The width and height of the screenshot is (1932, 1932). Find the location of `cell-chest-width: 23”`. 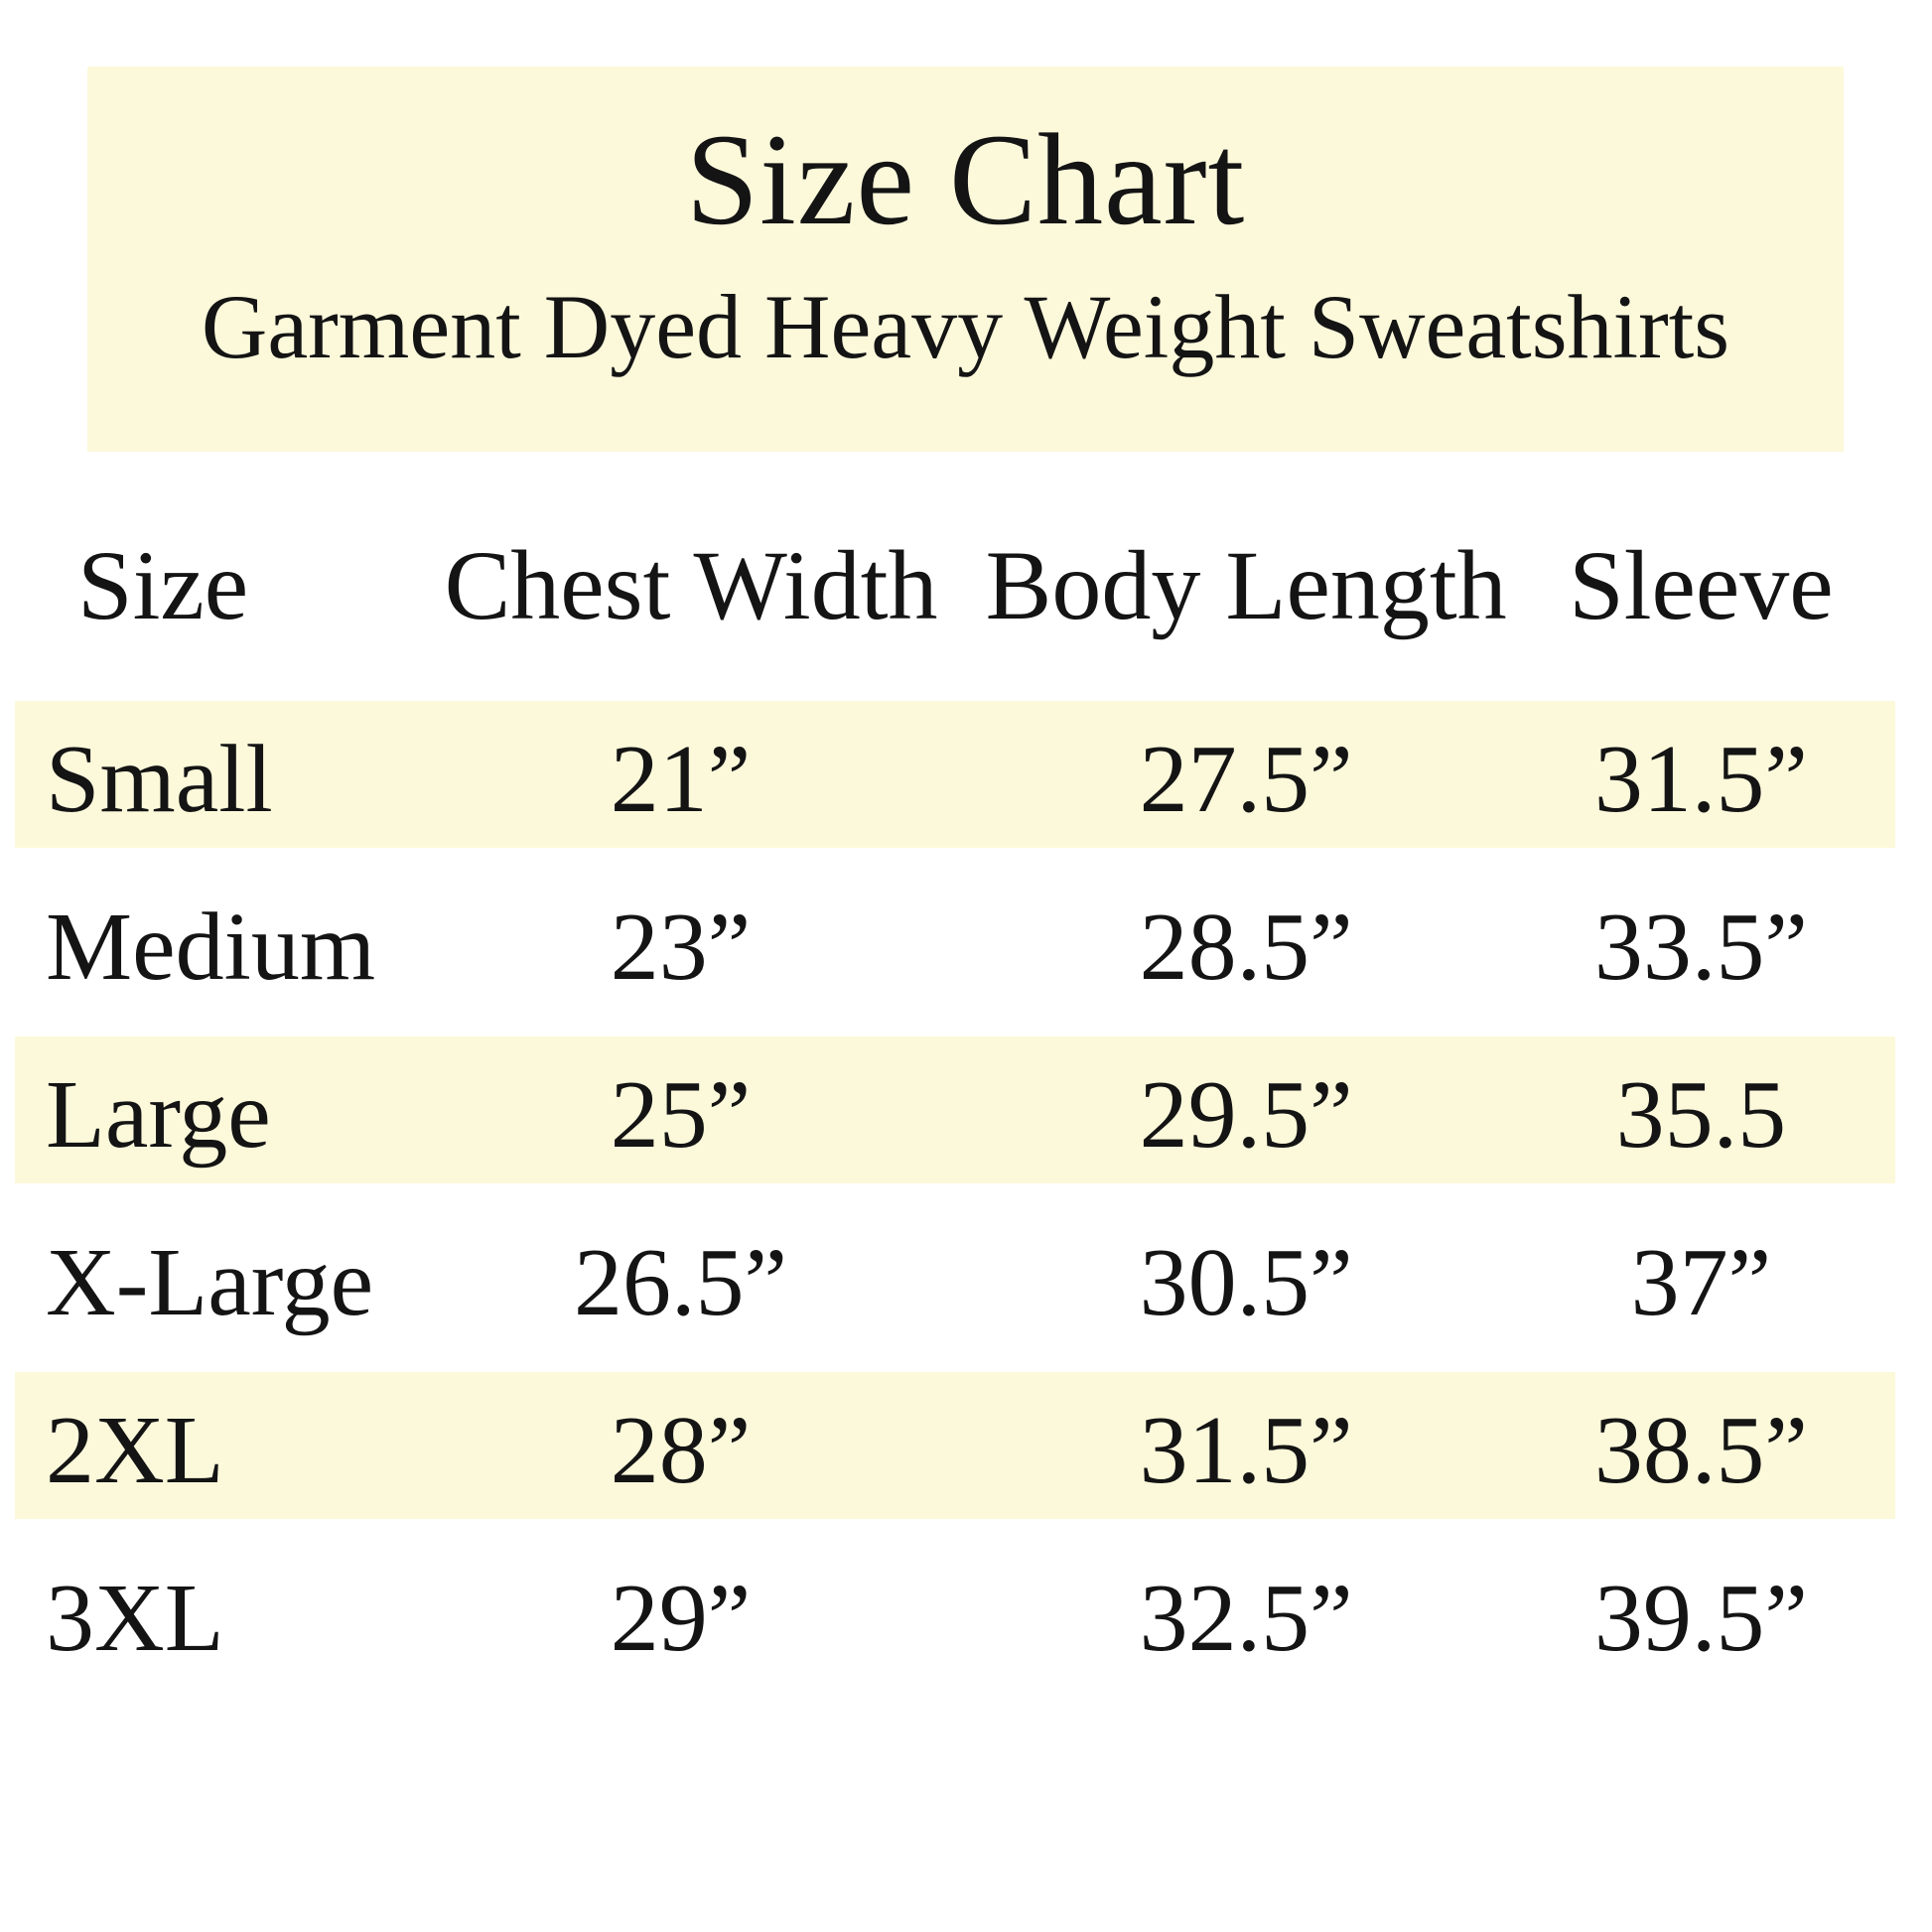

cell-chest-width: 23” is located at coordinates (681, 947).